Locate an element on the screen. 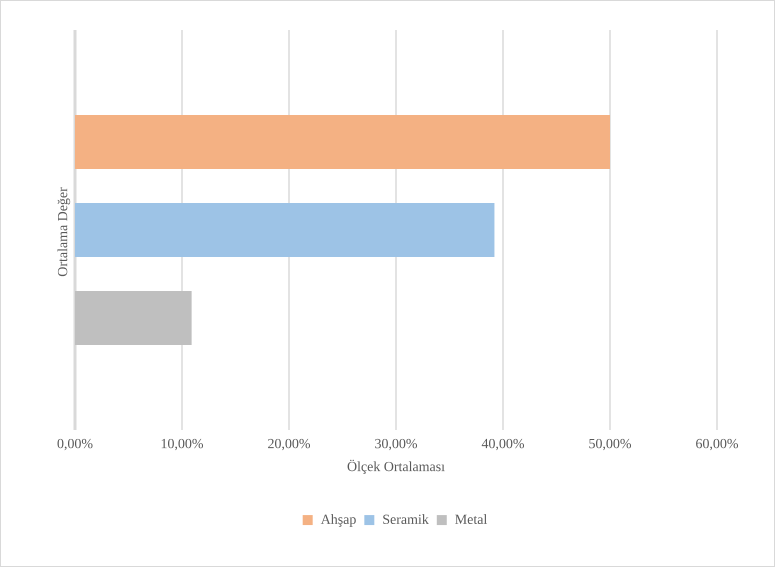  legend-label: Metal is located at coordinates (471, 519).